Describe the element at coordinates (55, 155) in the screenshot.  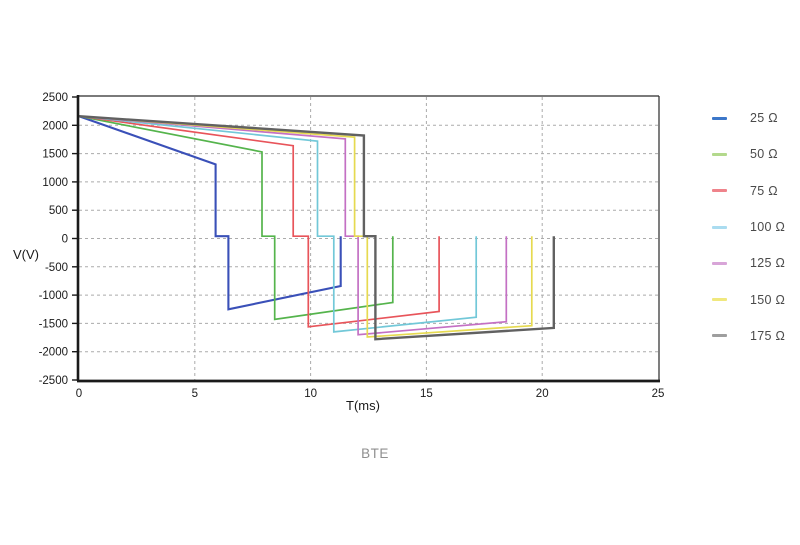
I see `y-tick-label: 1500` at that location.